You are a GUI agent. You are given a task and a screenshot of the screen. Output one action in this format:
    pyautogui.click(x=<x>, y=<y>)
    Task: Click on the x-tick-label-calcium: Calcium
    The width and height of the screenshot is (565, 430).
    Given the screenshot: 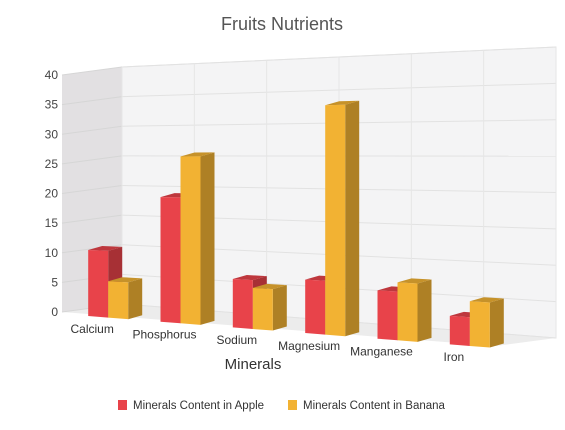 What is the action you would take?
    pyautogui.click(x=91, y=329)
    